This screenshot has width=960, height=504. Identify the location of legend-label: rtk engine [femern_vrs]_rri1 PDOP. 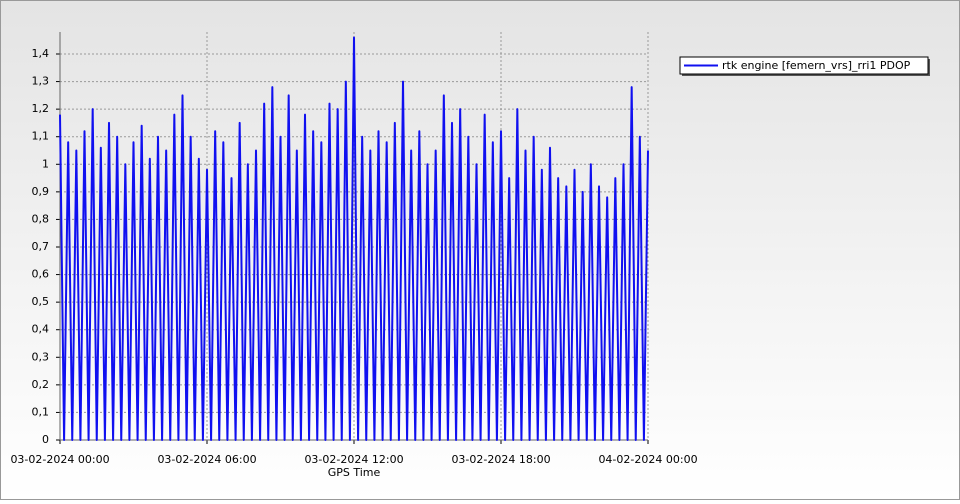
(816, 65).